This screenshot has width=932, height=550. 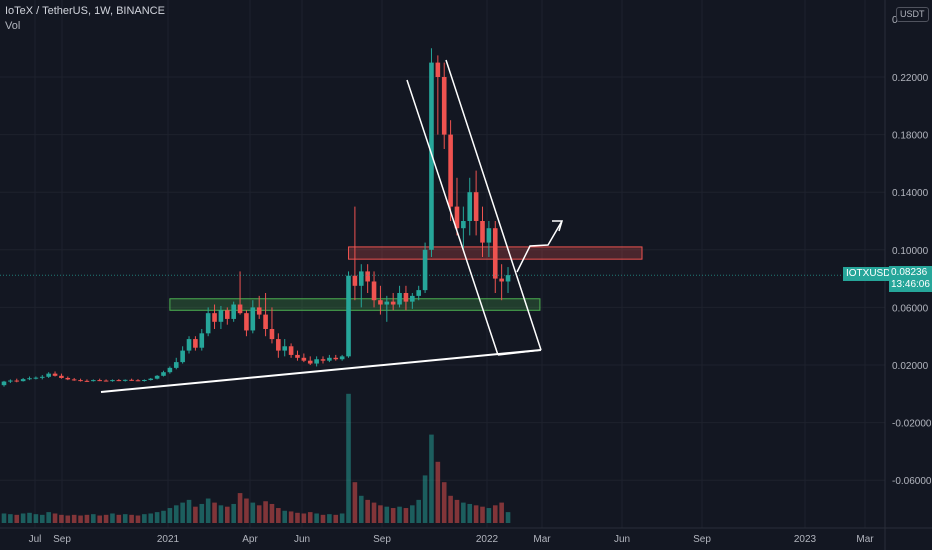 I want to click on currency-button: USDT, so click(x=912, y=14).